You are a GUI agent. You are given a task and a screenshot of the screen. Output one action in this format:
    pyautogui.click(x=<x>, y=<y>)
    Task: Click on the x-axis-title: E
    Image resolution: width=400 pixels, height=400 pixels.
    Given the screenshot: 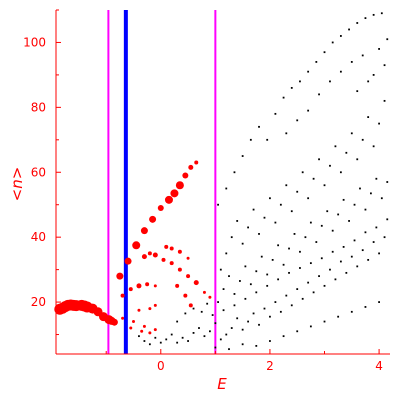 What is the action you would take?
    pyautogui.click(x=222, y=384)
    